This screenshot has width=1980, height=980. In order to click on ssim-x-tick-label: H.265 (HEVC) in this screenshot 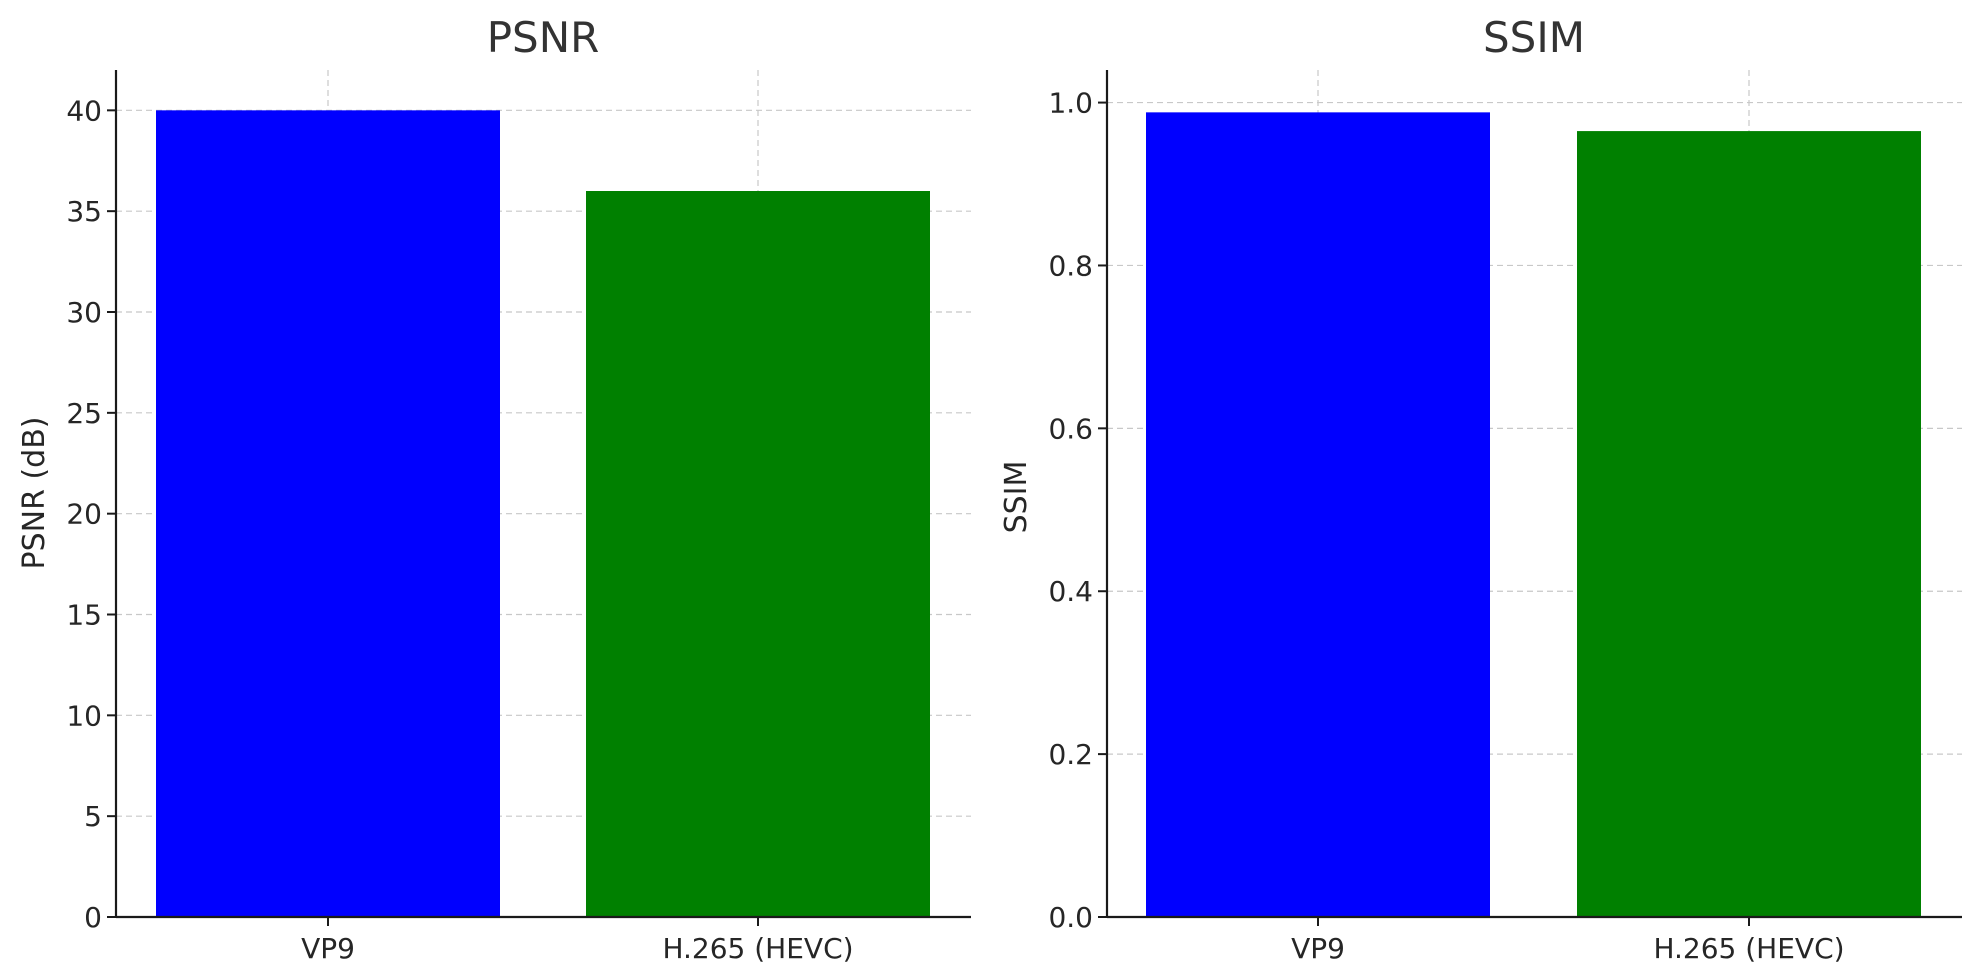, I will do `click(1748, 948)`.